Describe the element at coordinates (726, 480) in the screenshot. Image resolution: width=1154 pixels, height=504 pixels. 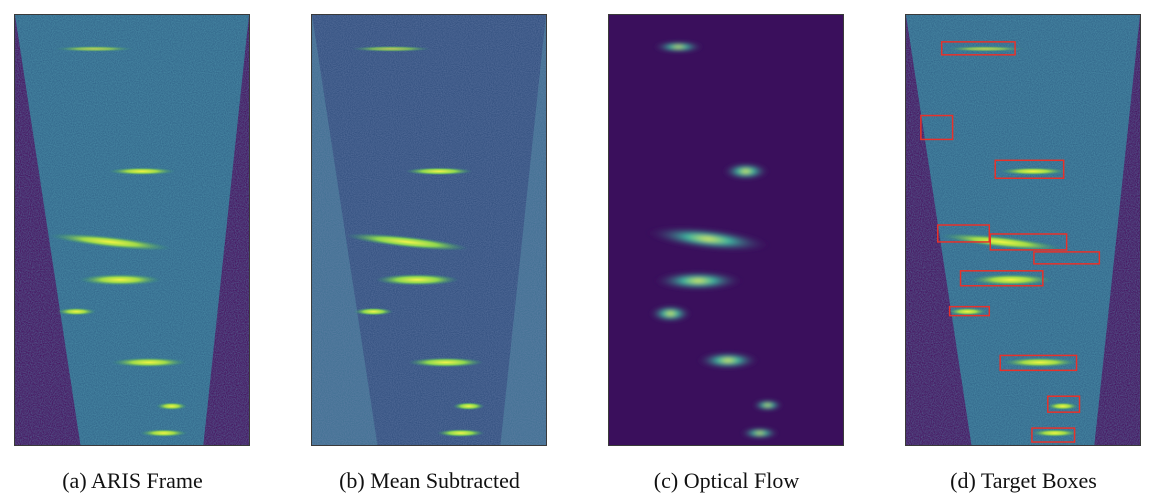
I see `caption-optical-flow: (c) Optical Flow` at that location.